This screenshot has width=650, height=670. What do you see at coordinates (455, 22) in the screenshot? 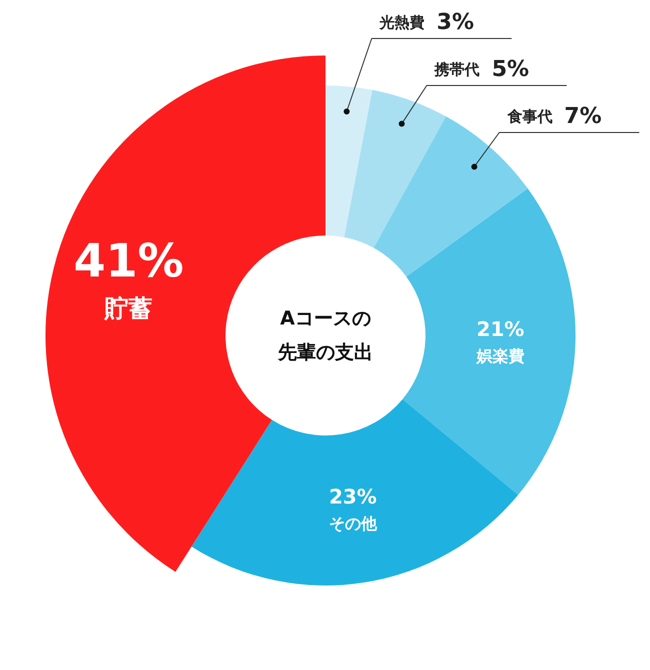
I see `data-label: 3%` at bounding box center [455, 22].